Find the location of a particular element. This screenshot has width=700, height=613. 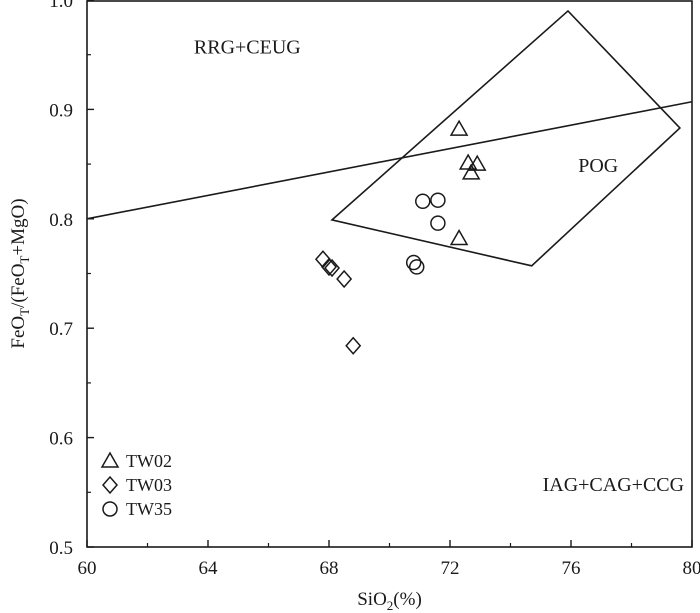

x-tick-label: 76 is located at coordinates (571, 568).